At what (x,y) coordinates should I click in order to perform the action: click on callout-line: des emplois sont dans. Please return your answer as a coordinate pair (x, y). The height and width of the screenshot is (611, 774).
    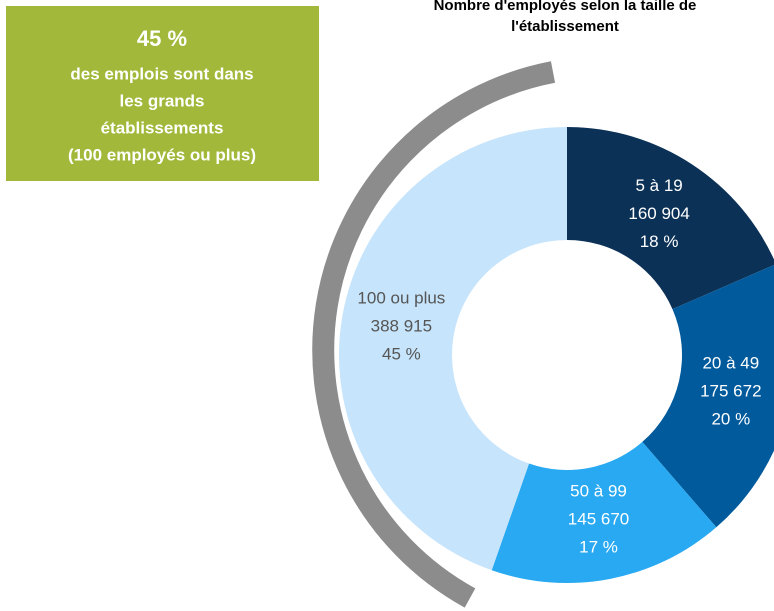
    Looking at the image, I should click on (161, 73).